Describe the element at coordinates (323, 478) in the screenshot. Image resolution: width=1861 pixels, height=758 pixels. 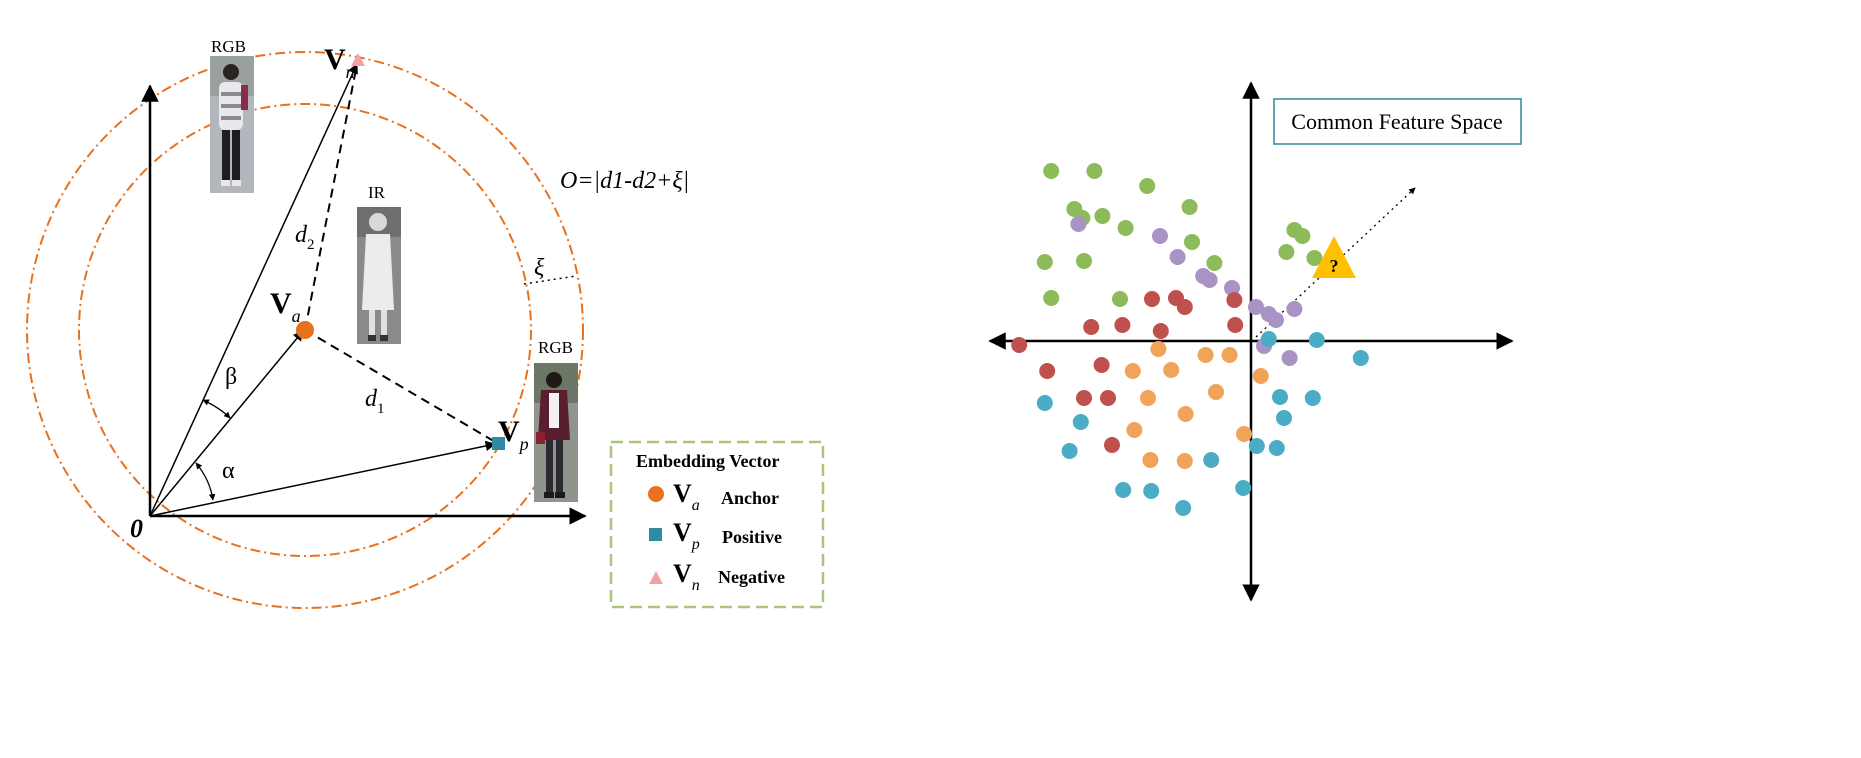
I see `vector-to-positive` at that location.